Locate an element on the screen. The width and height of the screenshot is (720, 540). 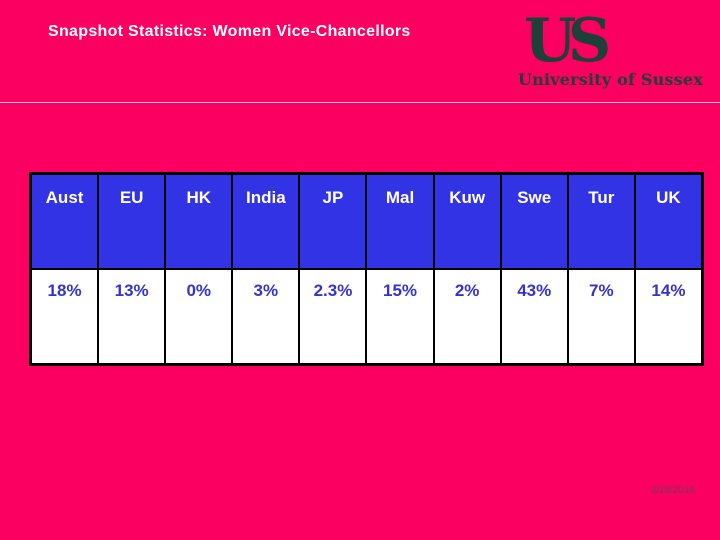
table-value-cell: 13% is located at coordinates (132, 316).